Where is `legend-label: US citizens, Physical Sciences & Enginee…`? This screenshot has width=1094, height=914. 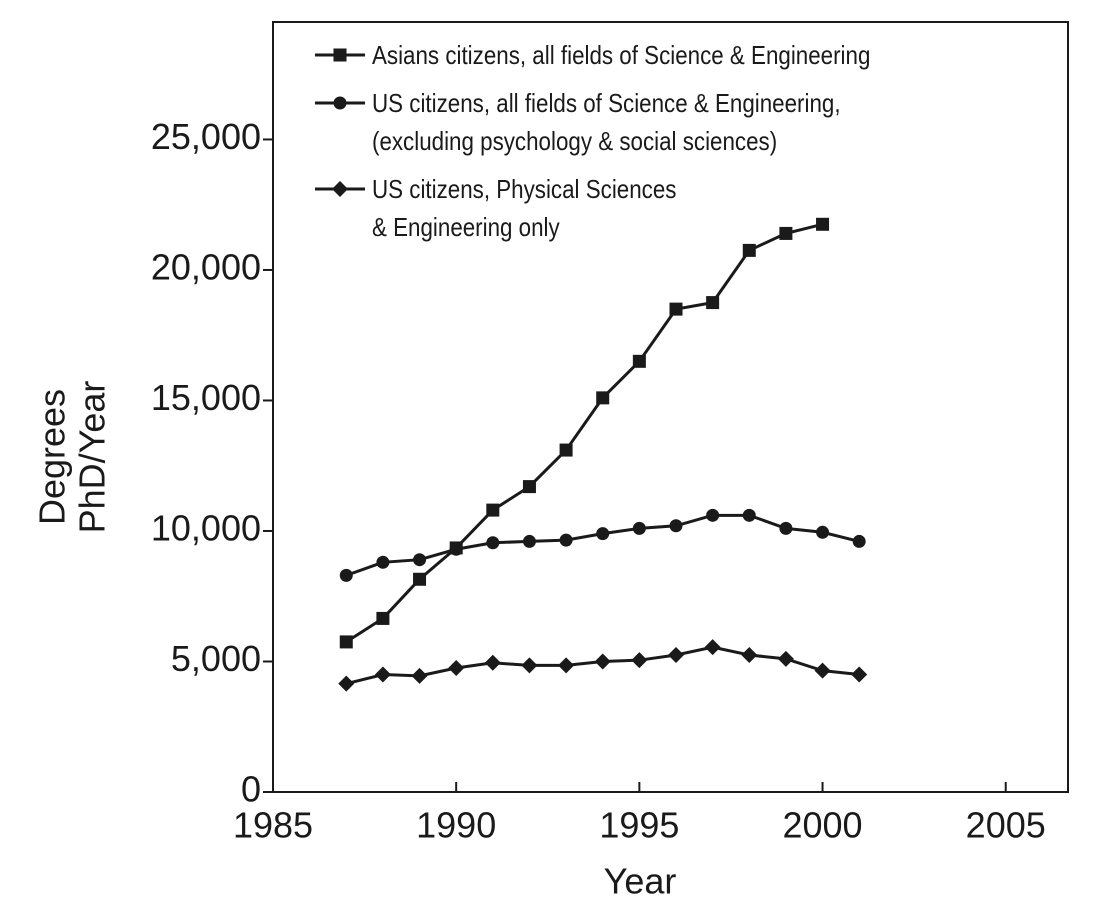
legend-label: US citizens, Physical Sciences & Enginee… is located at coordinates (524, 208).